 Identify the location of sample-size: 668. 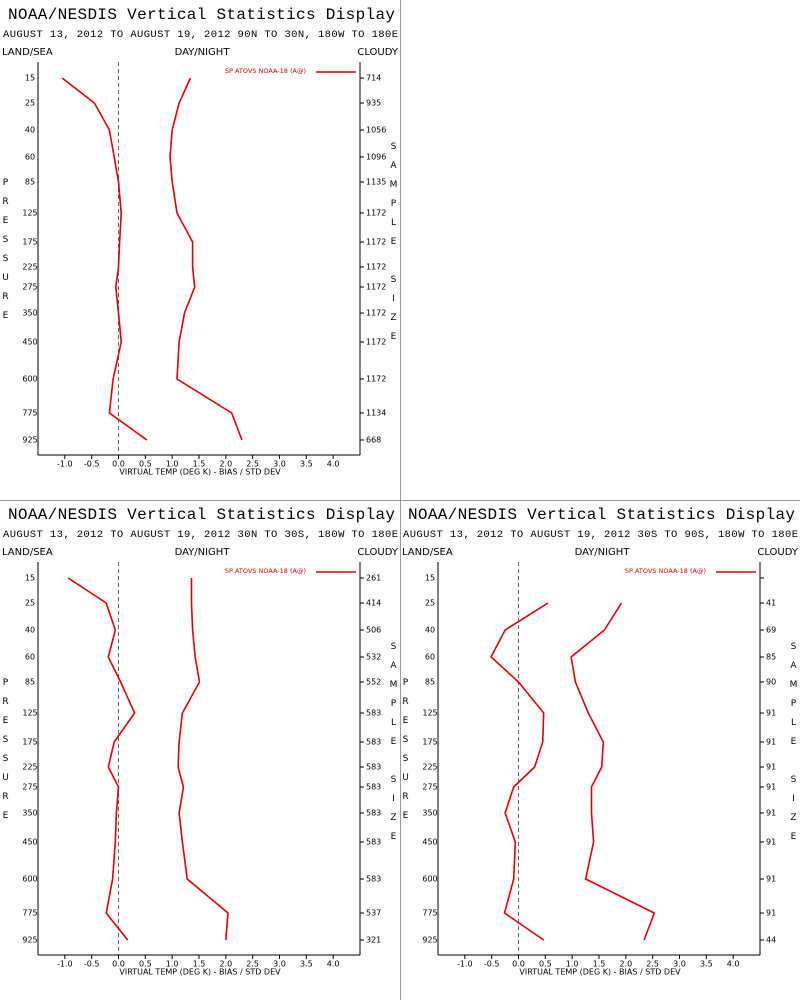
(373, 440).